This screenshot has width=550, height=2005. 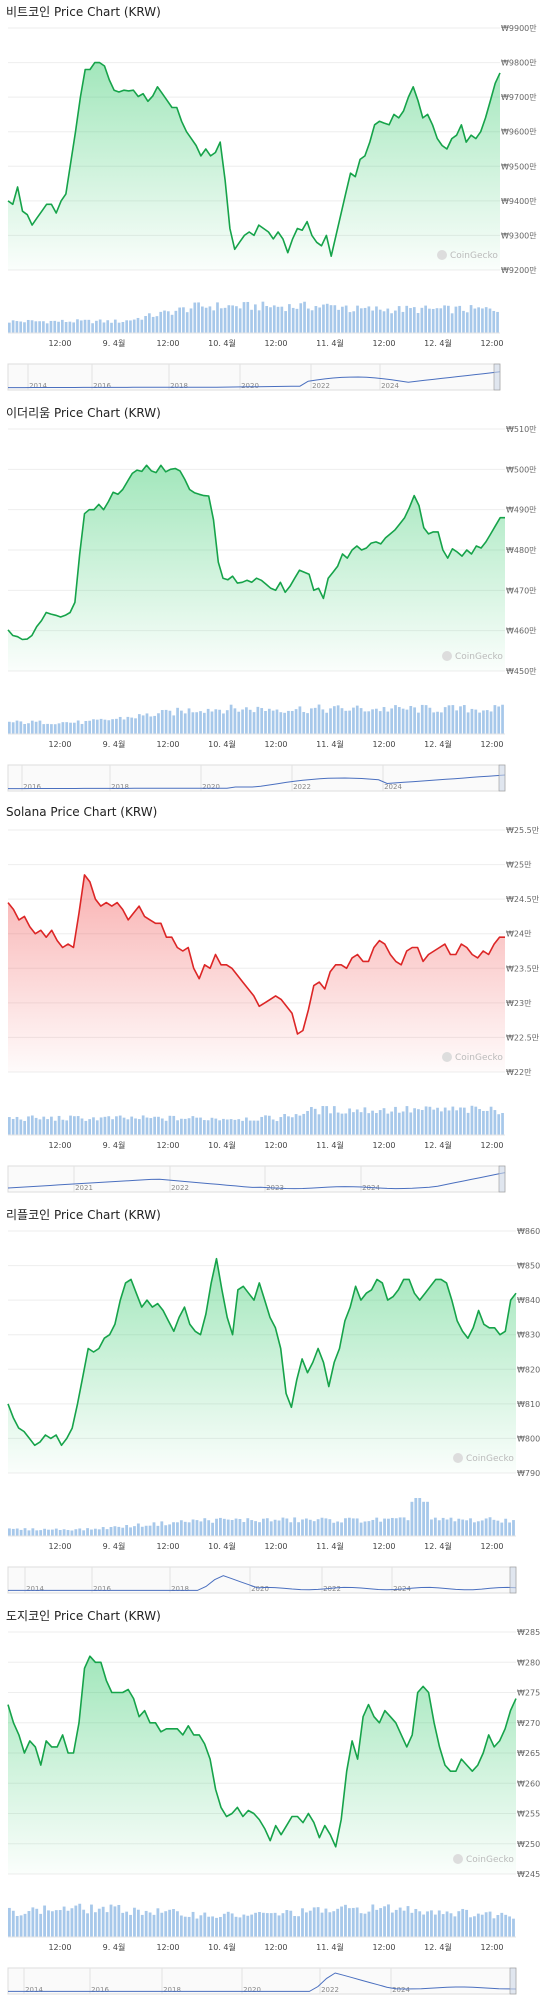 I want to click on range-navigator: 2016 2018 2020 2022 2024, so click(x=256, y=778).